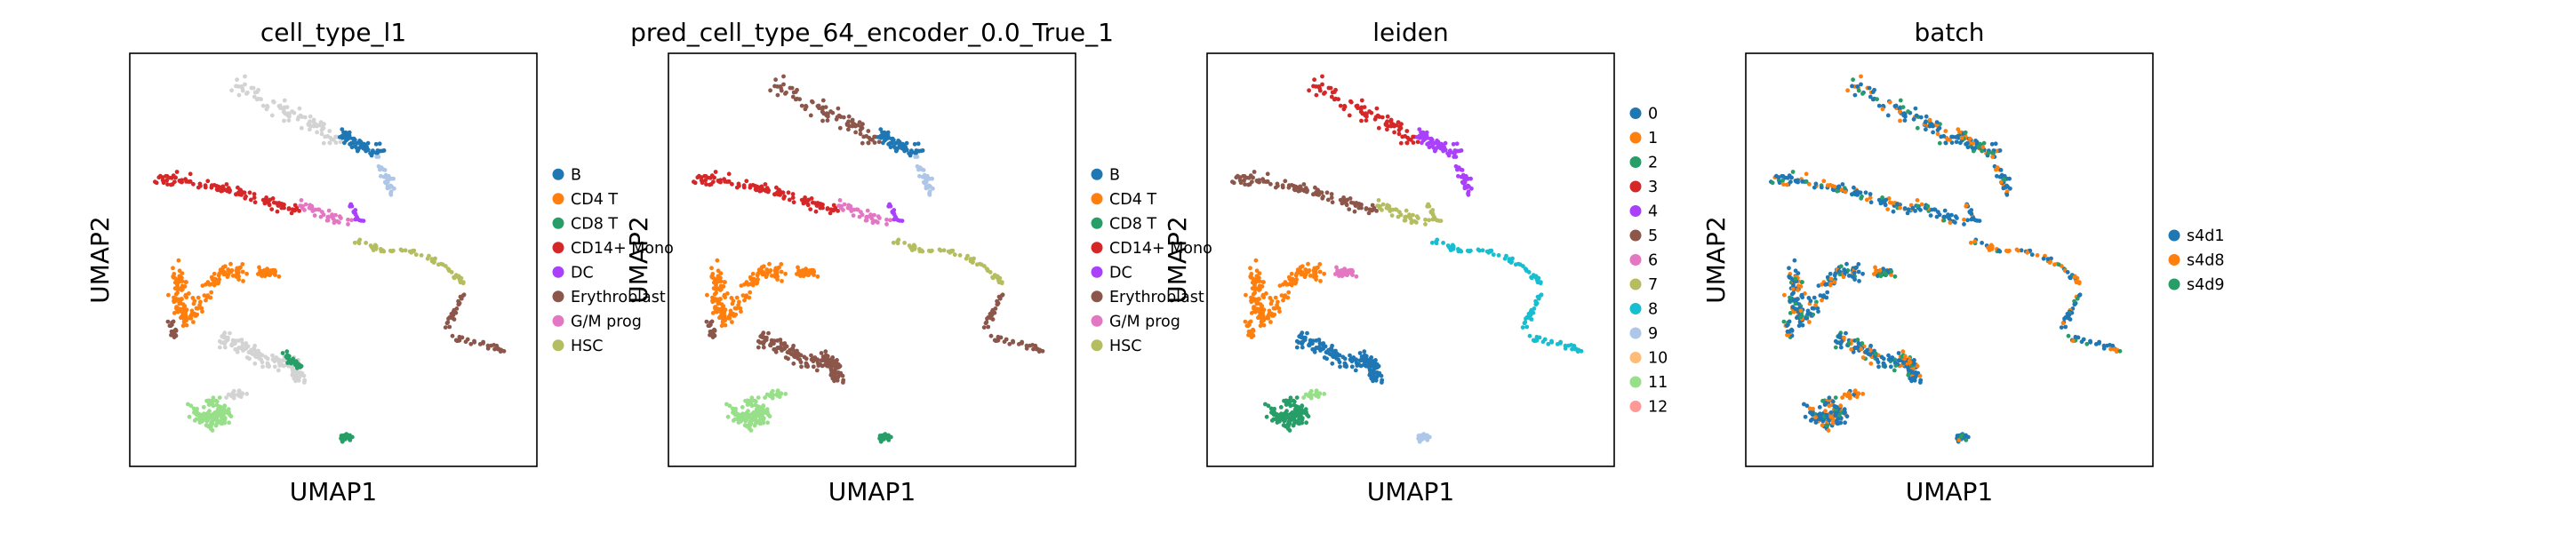 The height and width of the screenshot is (533, 2576). I want to click on legend-label: 10, so click(1658, 359).